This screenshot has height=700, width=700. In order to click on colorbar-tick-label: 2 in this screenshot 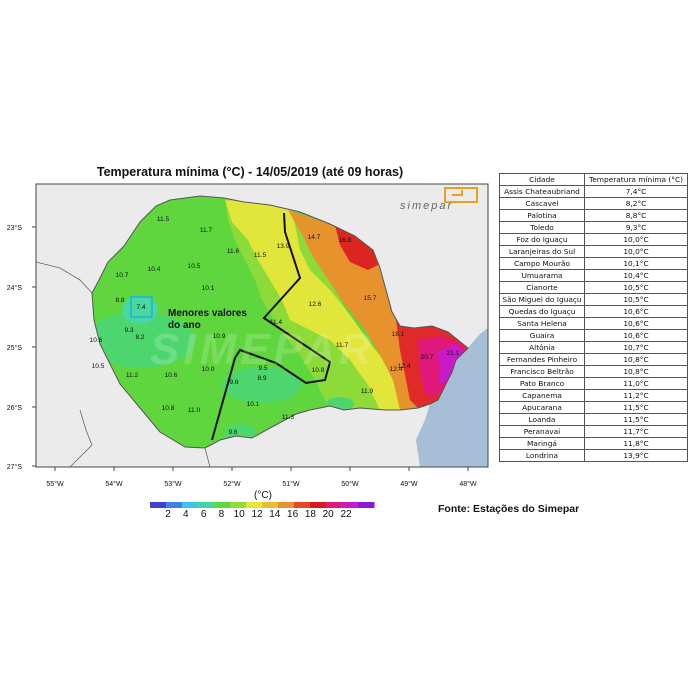, I will do `click(168, 514)`.